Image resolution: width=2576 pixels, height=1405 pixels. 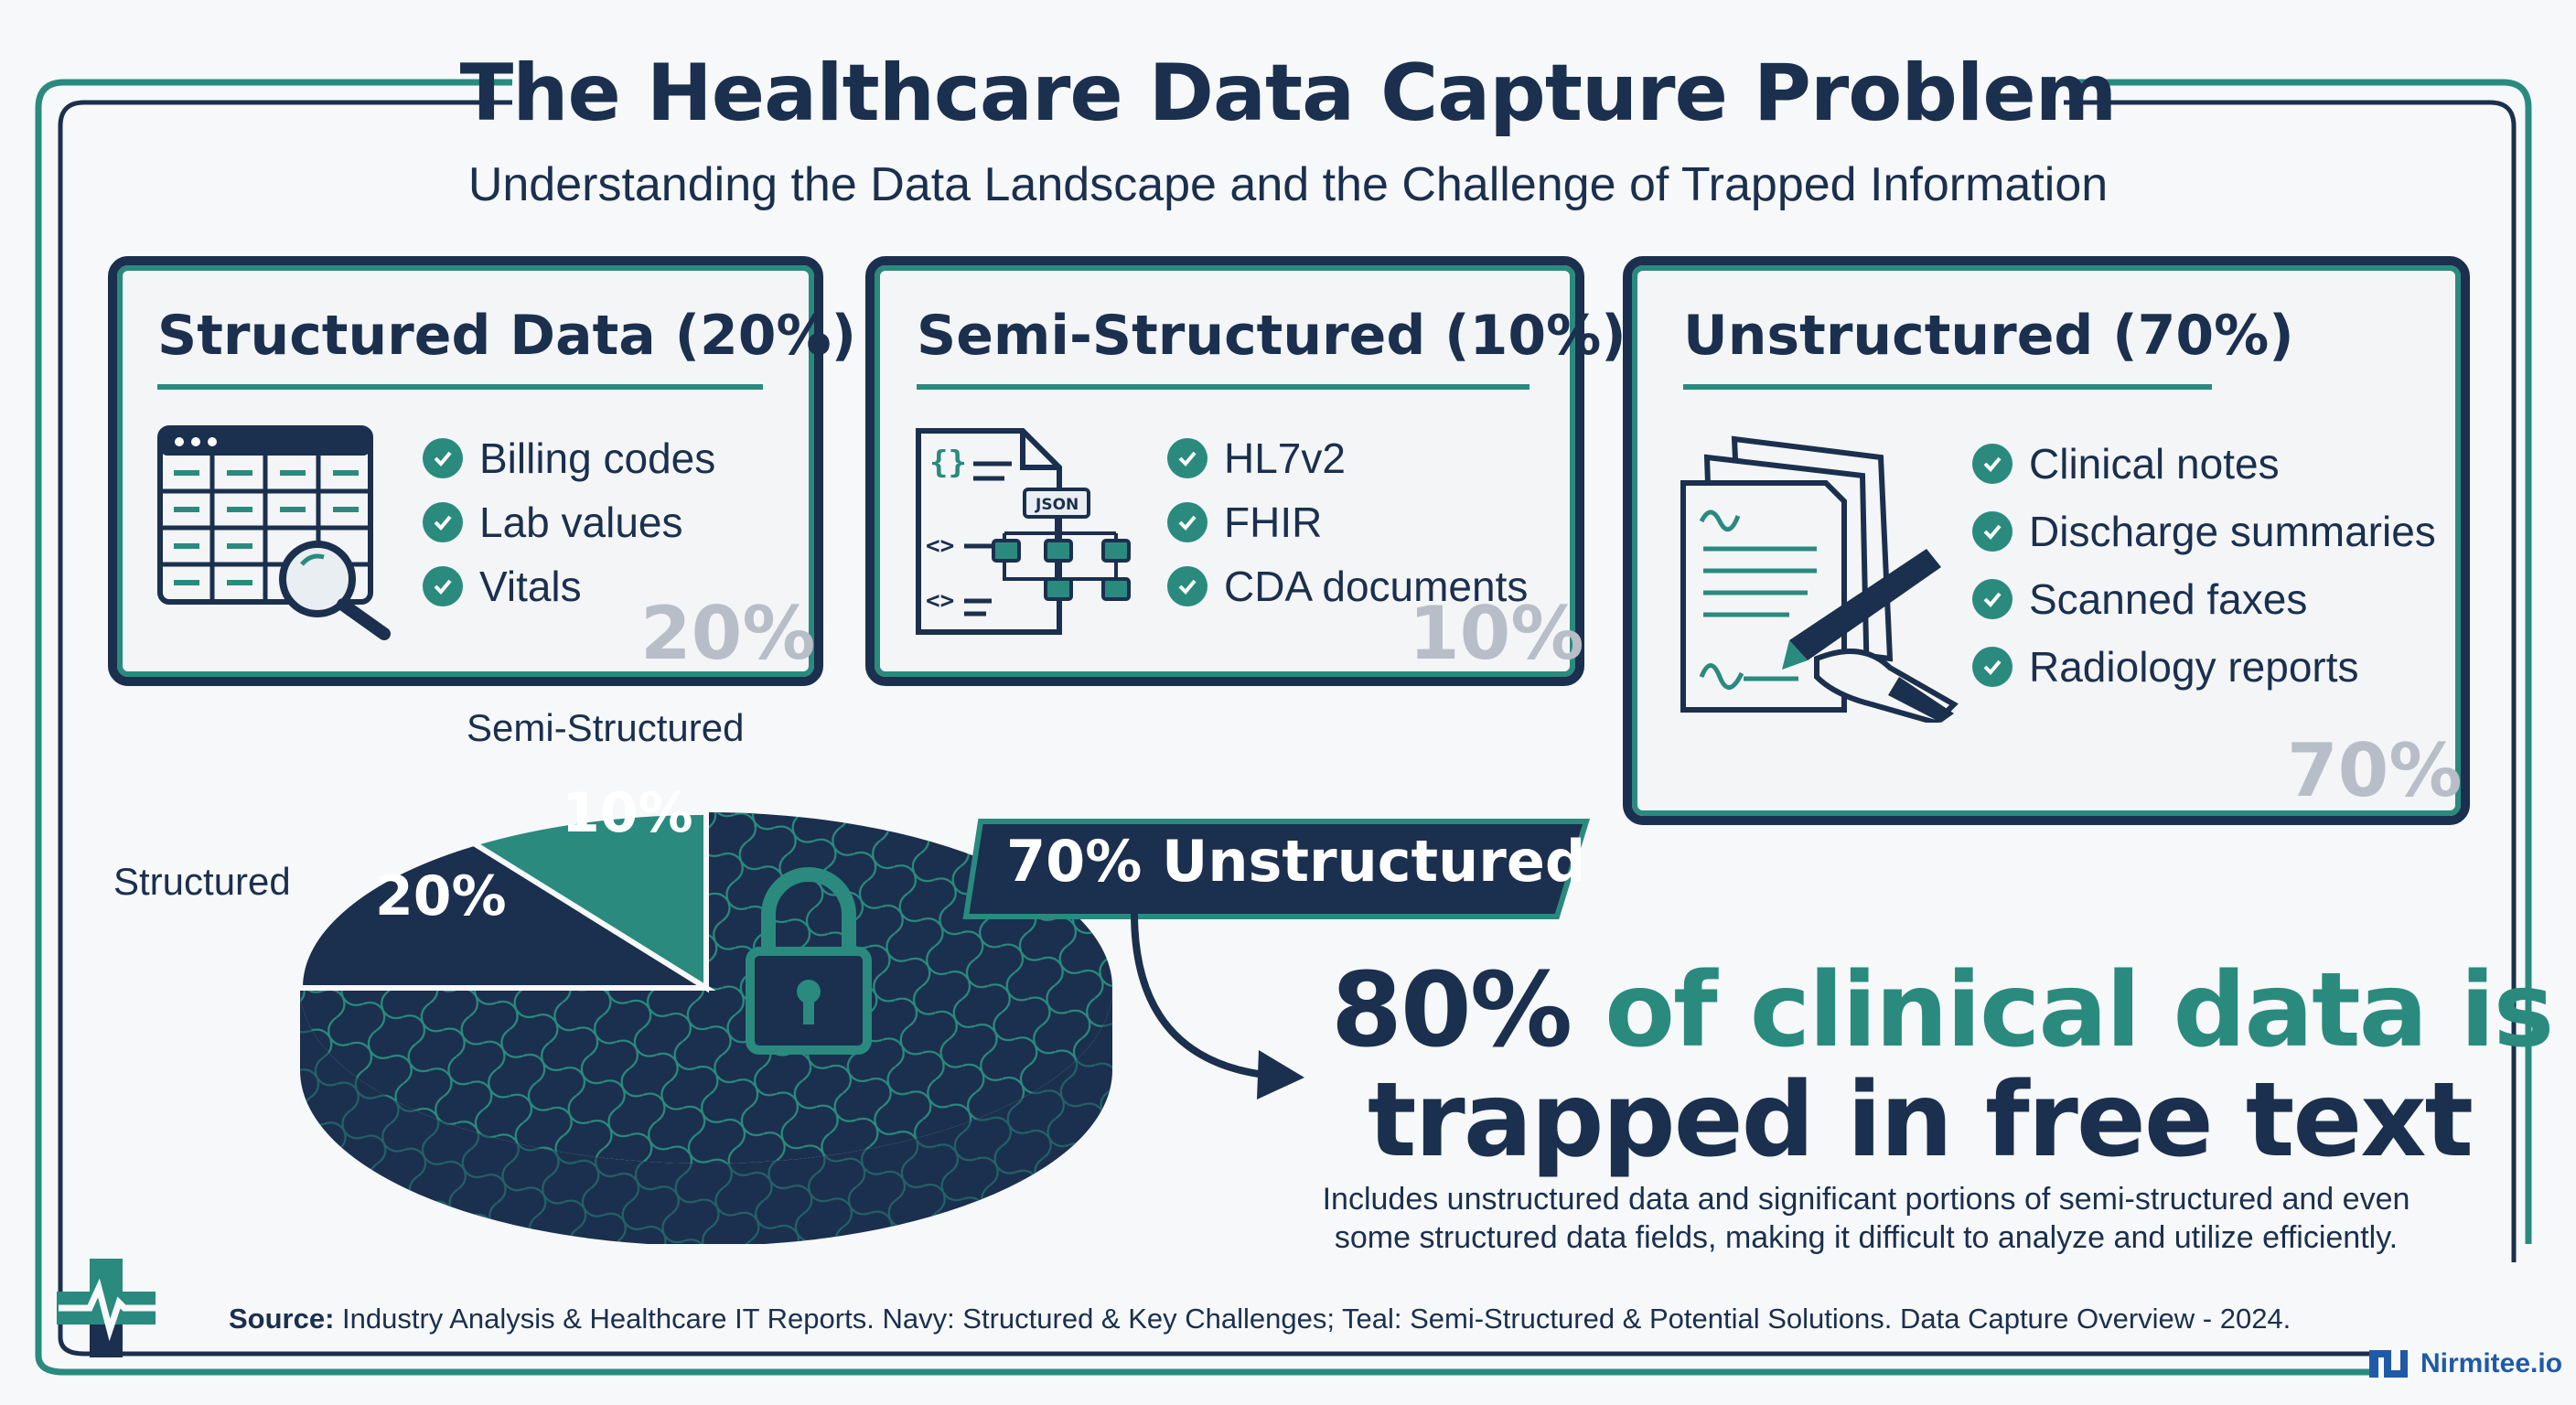 I want to click on item-label: Discharge summaries, so click(x=2233, y=531).